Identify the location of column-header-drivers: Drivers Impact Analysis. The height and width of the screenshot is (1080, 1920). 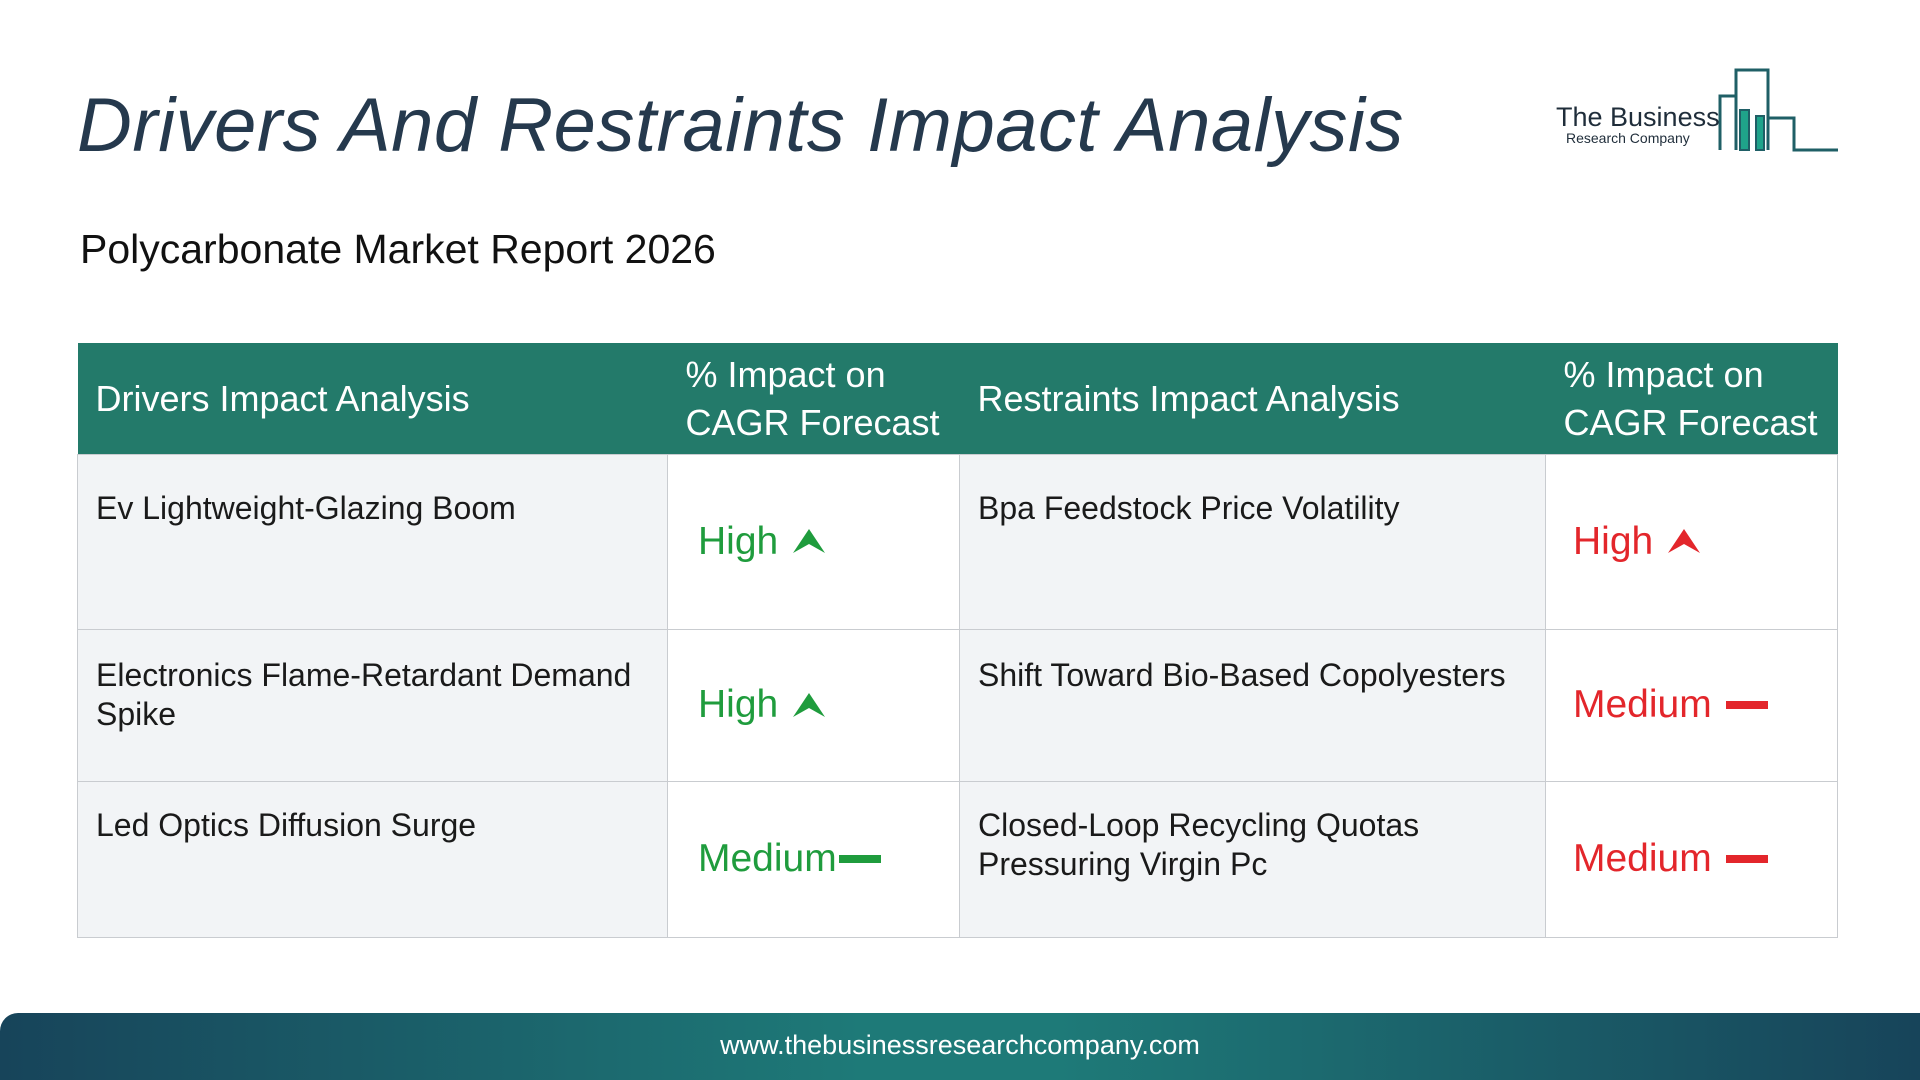
(372, 399).